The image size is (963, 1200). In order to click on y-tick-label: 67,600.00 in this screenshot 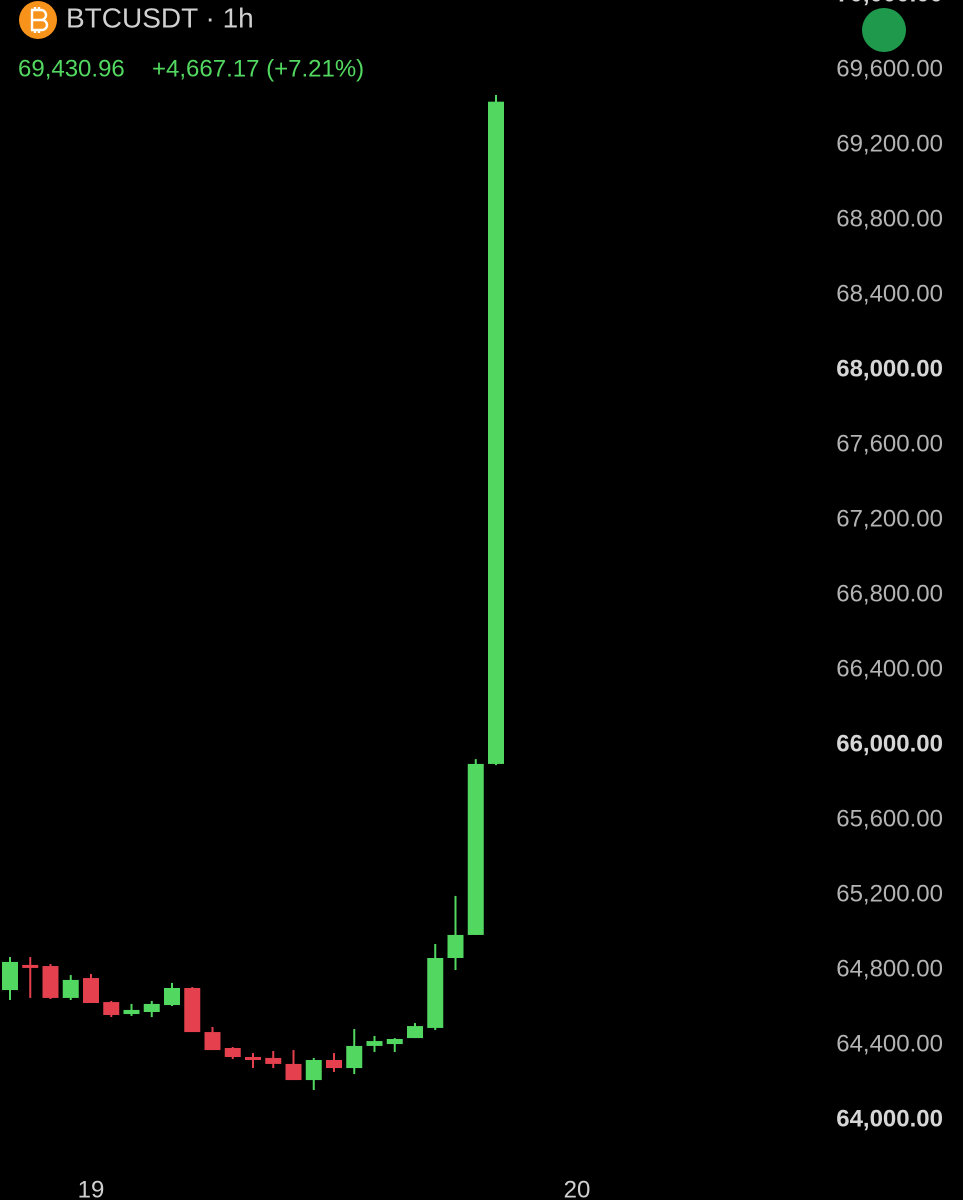, I will do `click(889, 443)`.